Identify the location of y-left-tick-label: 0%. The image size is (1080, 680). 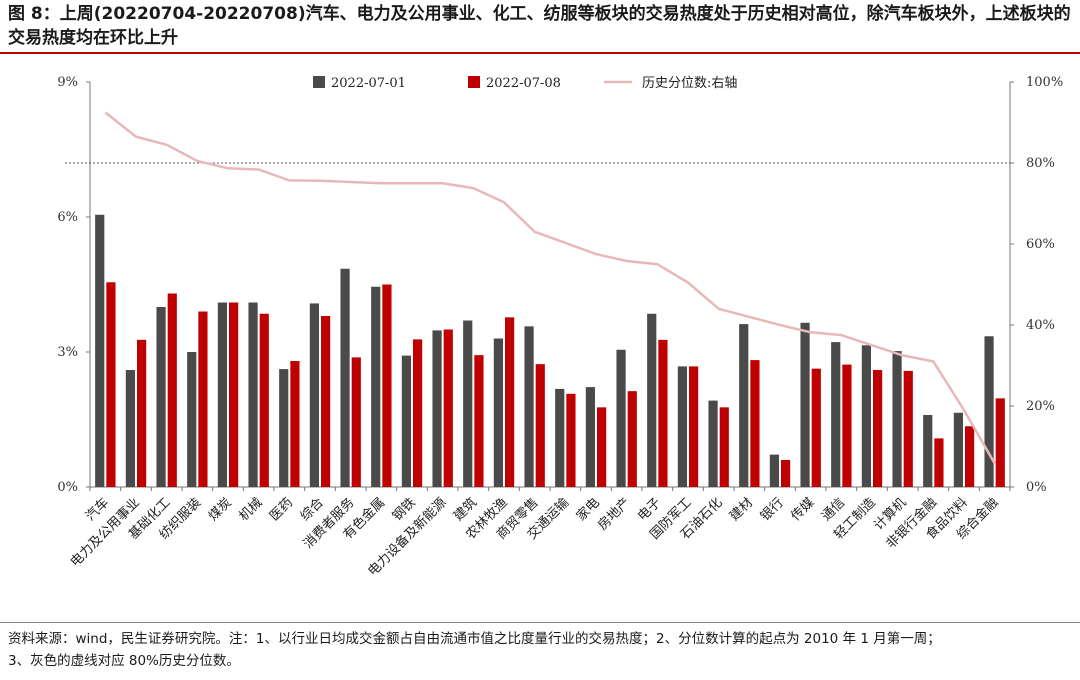
(67, 487).